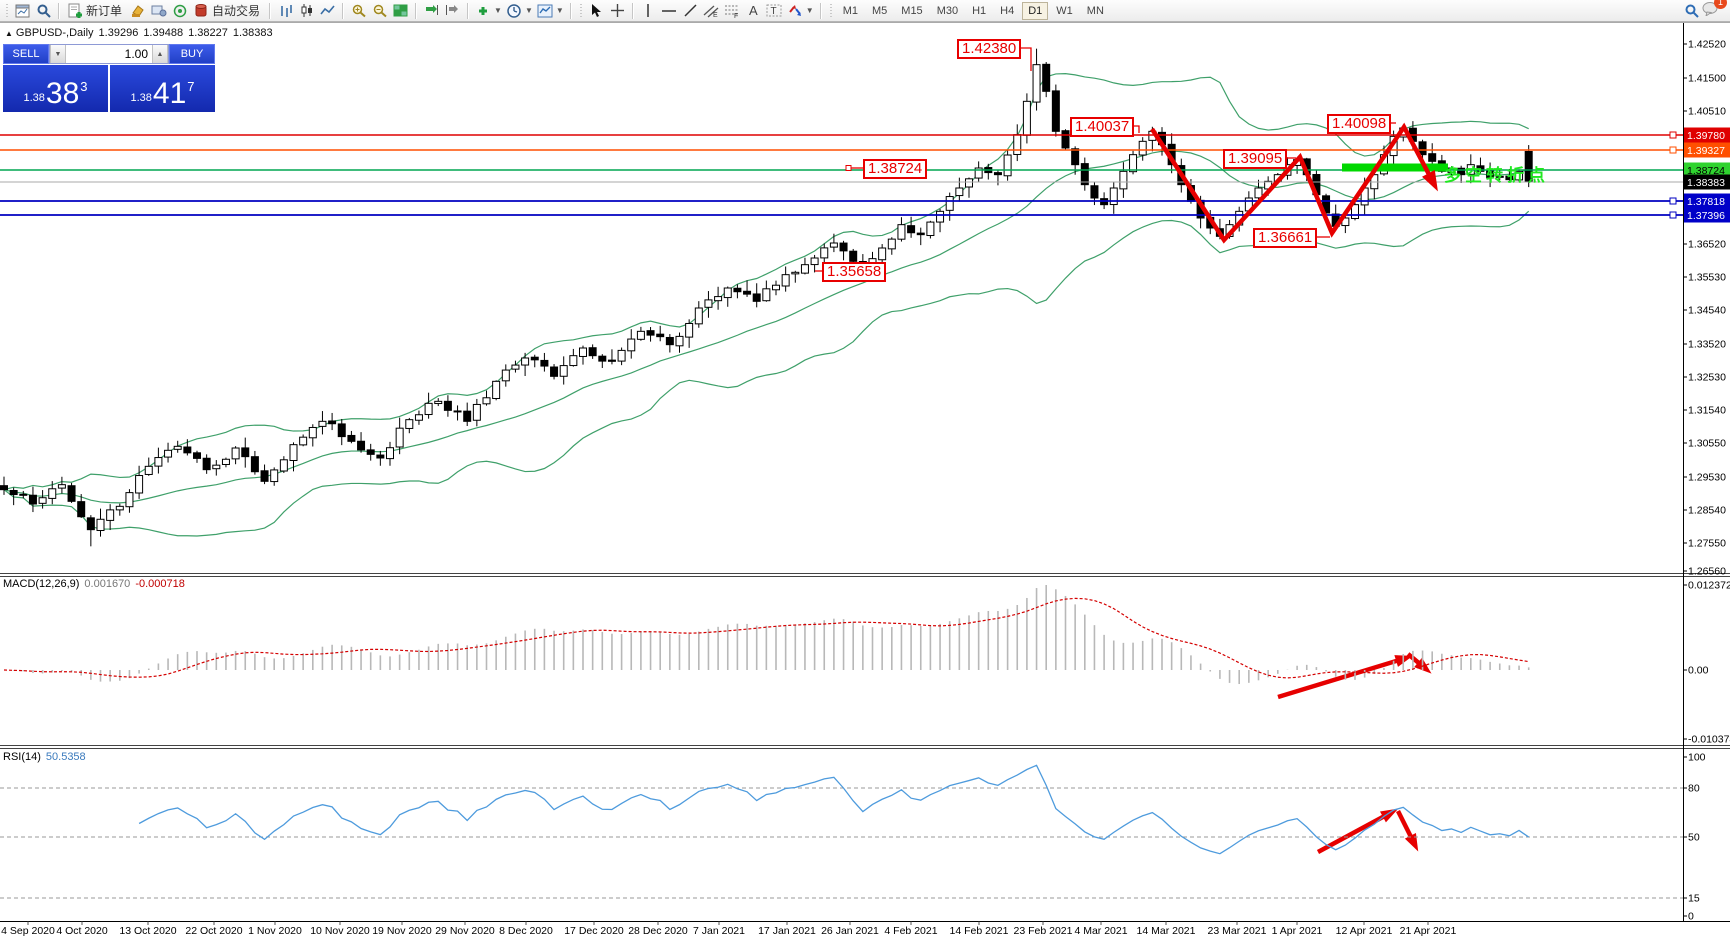 The height and width of the screenshot is (938, 1730). What do you see at coordinates (158, 10) in the screenshot?
I see `terminal-icon` at bounding box center [158, 10].